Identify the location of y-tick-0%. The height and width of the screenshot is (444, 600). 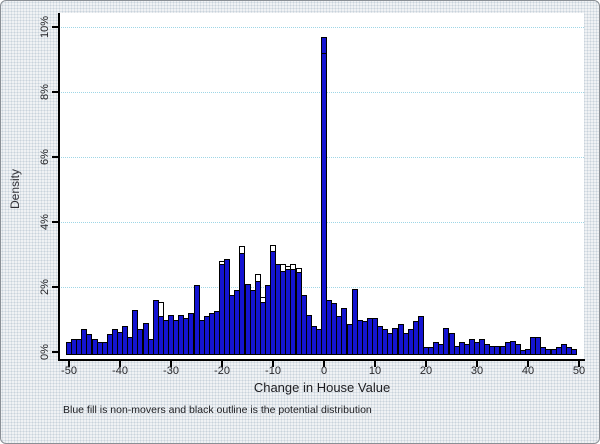
(55, 352).